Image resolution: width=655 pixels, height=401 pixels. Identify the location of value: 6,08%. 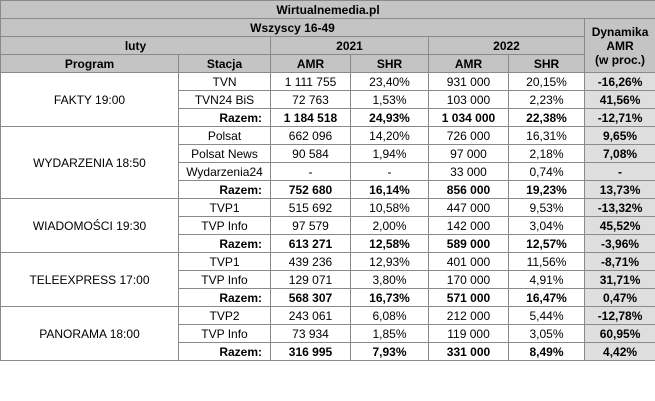
(389, 315).